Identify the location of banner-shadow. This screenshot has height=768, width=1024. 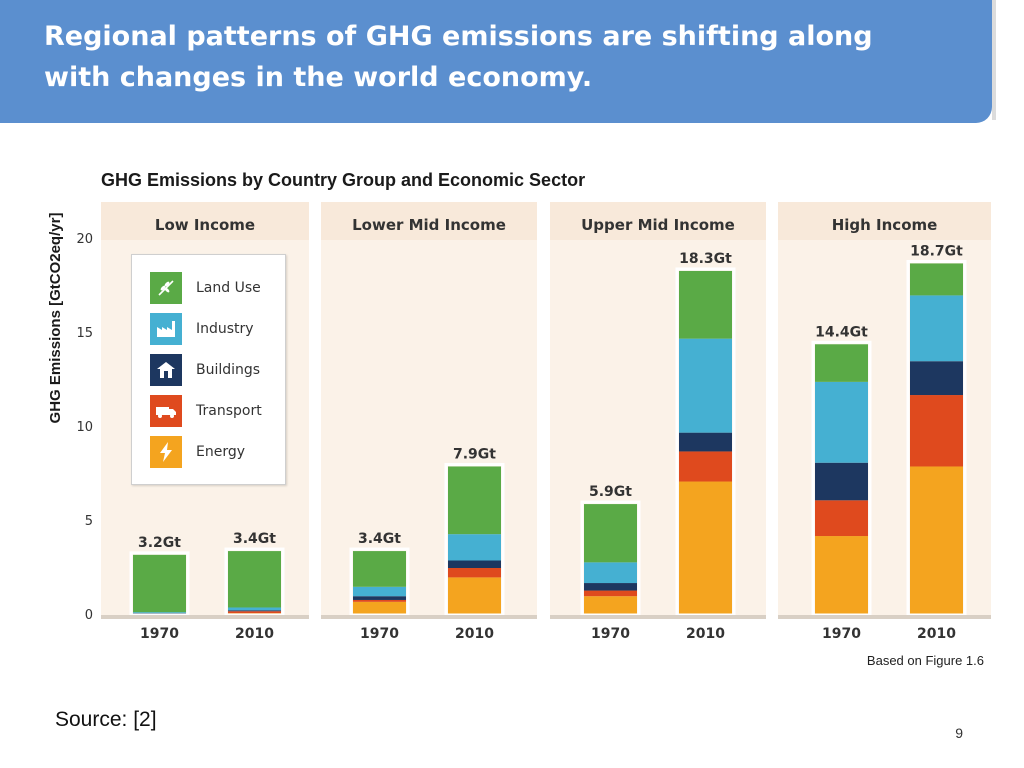
(994, 60).